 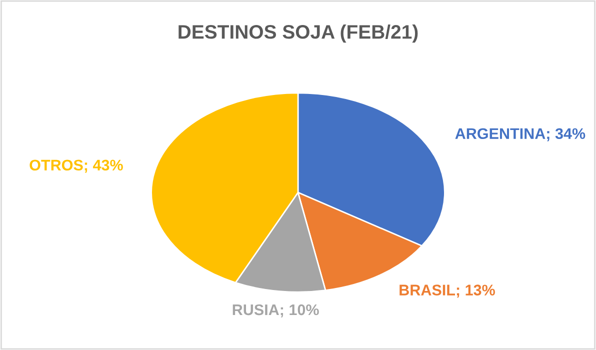 What do you see at coordinates (520, 135) in the screenshot?
I see `slice-label: ARGENTINA; 34%` at bounding box center [520, 135].